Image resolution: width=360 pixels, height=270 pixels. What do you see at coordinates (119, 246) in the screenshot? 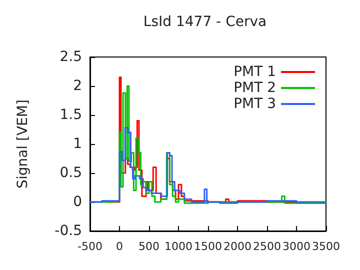
I see `x-tick-label: 0` at bounding box center [119, 246].